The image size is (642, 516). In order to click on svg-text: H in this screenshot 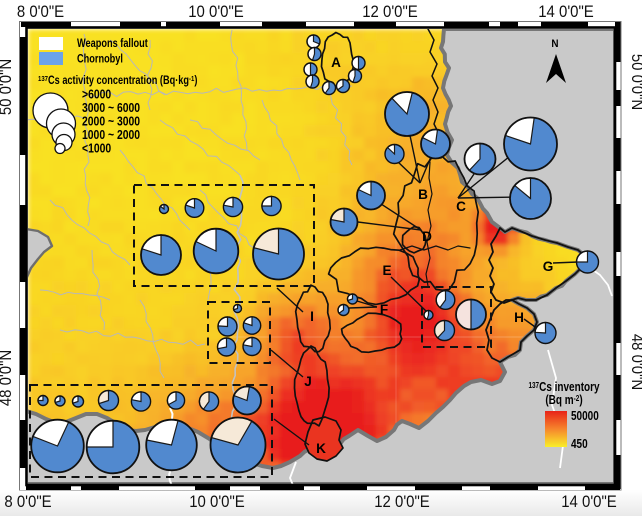, I will do `click(519, 317)`.